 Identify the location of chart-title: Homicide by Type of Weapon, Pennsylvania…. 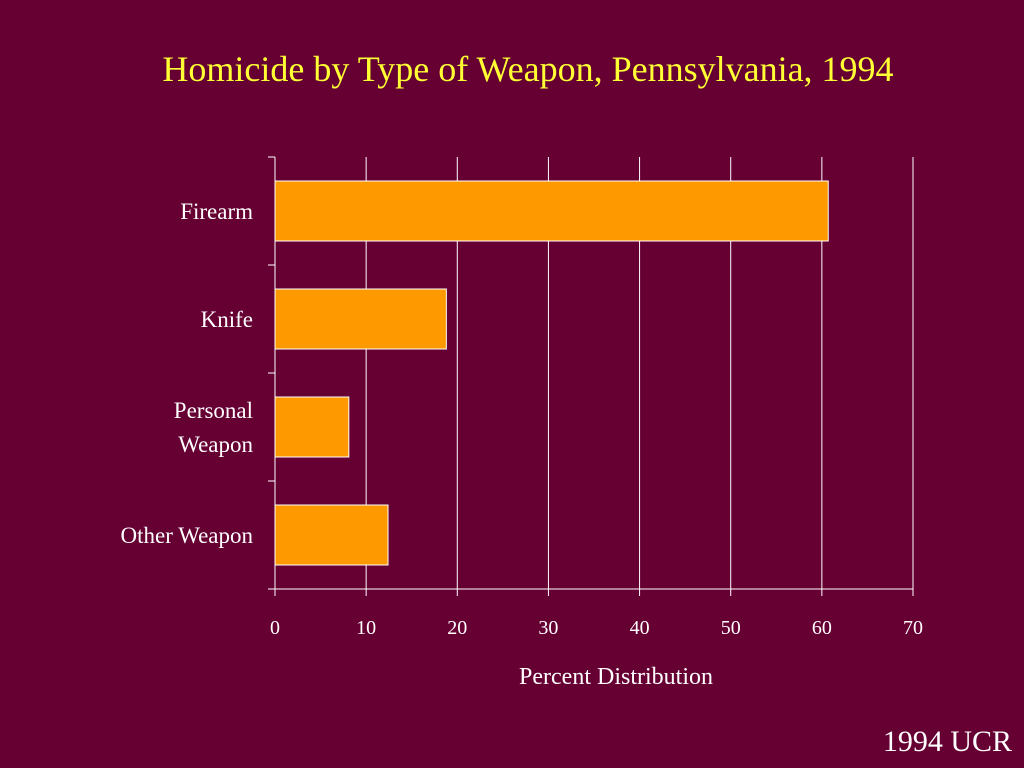
(528, 69).